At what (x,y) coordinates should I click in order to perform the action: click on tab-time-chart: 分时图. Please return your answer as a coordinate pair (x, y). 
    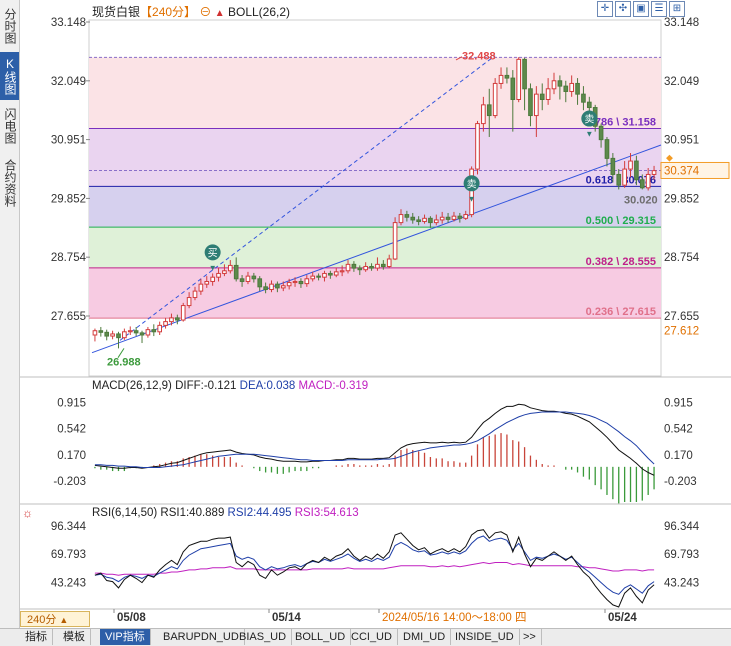
    Looking at the image, I should click on (10, 26).